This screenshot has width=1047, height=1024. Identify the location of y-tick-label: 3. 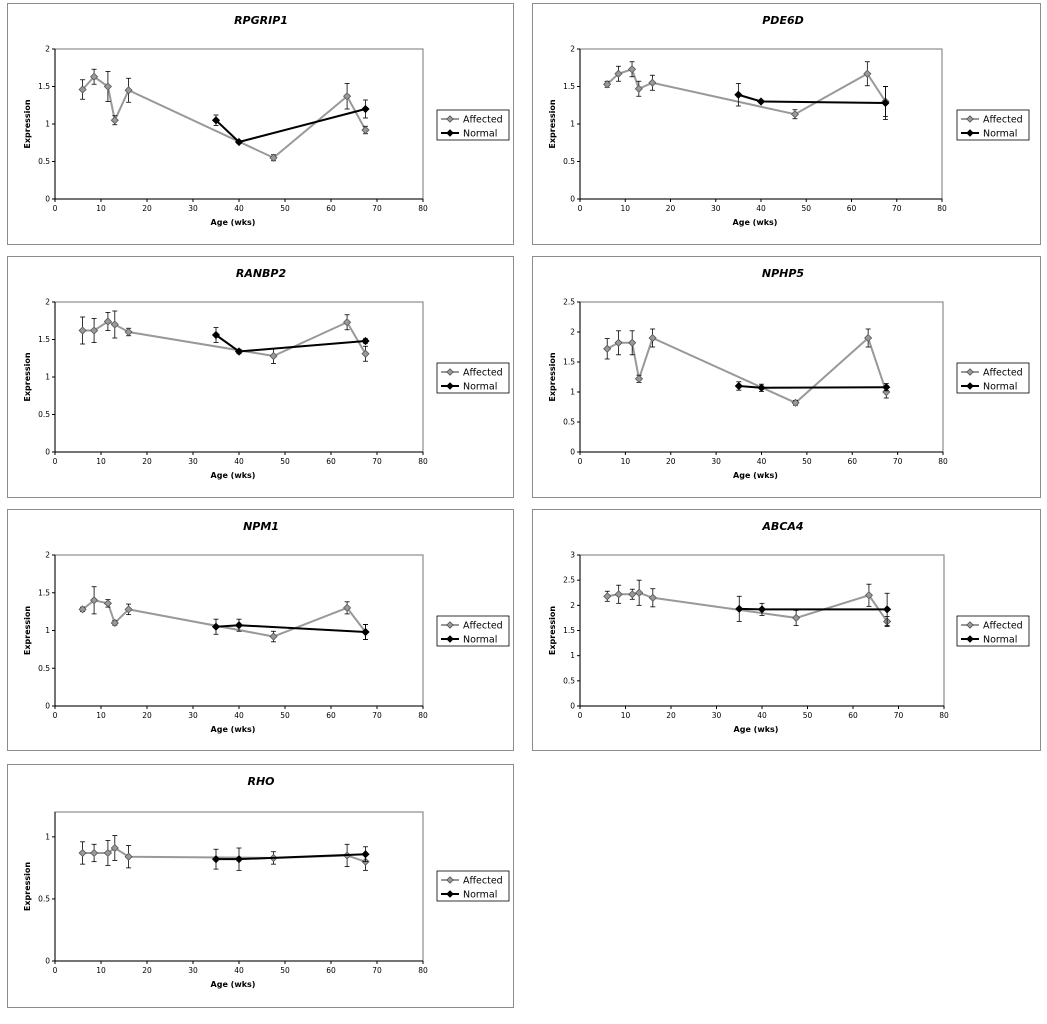
(572, 555).